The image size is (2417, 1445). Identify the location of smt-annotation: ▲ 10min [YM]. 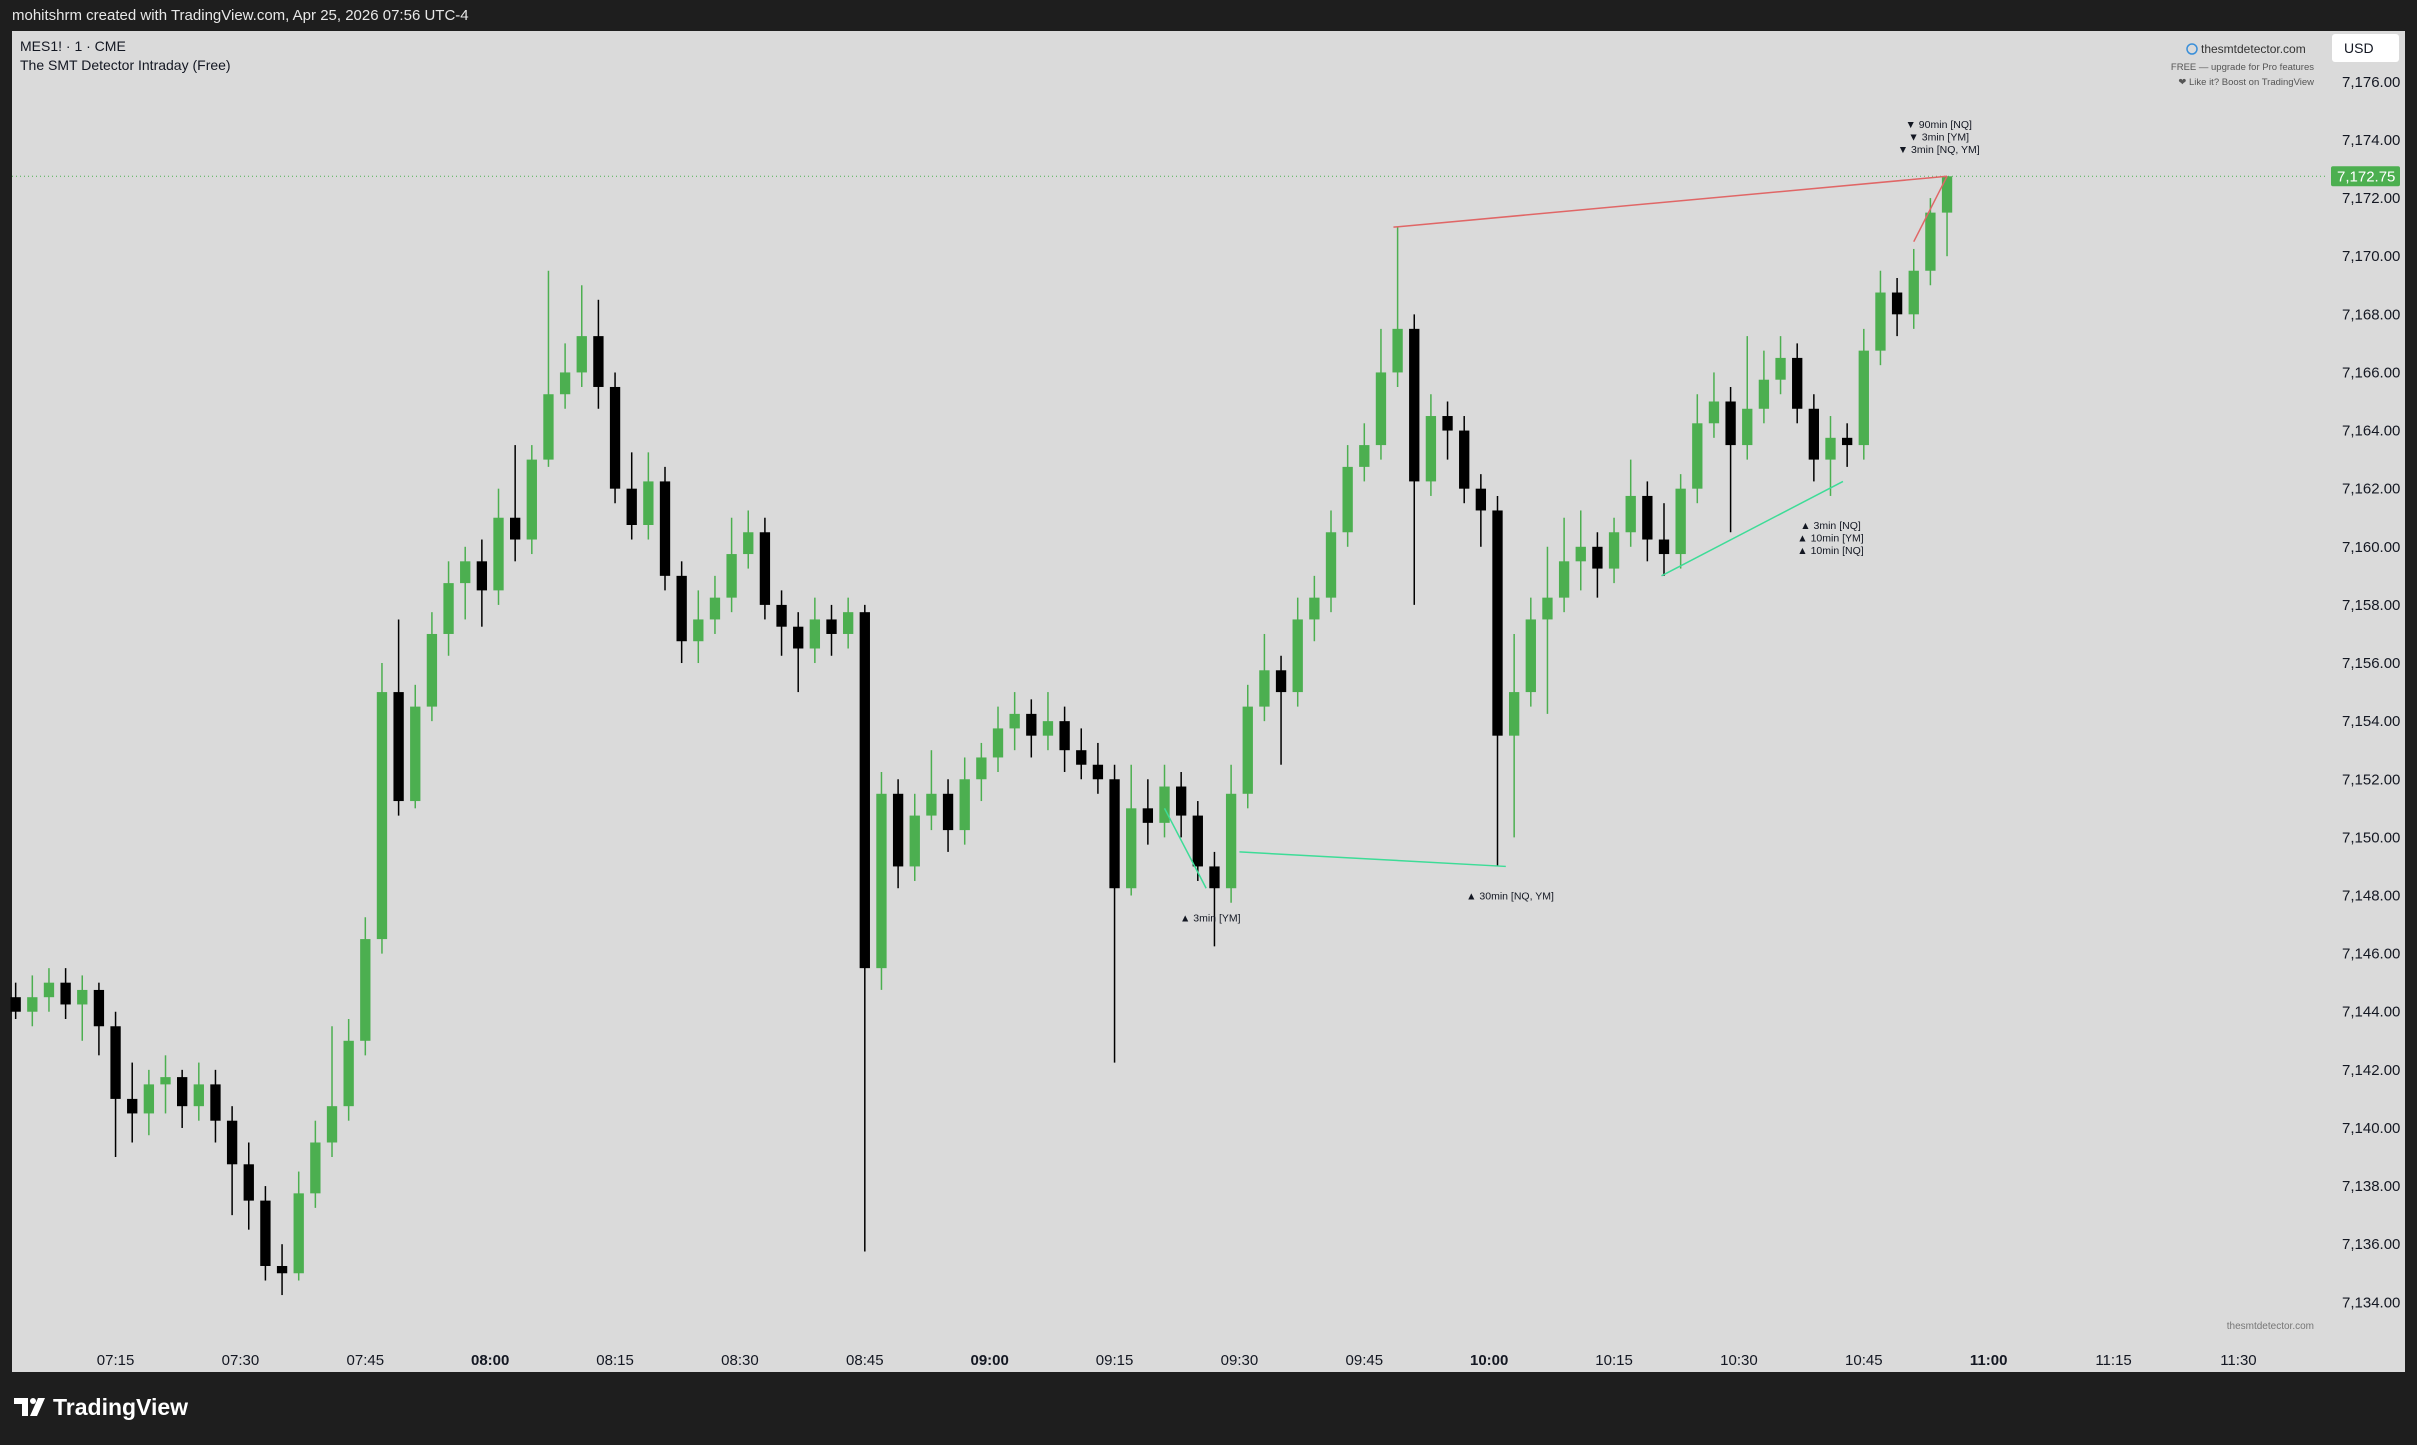
(1830, 538).